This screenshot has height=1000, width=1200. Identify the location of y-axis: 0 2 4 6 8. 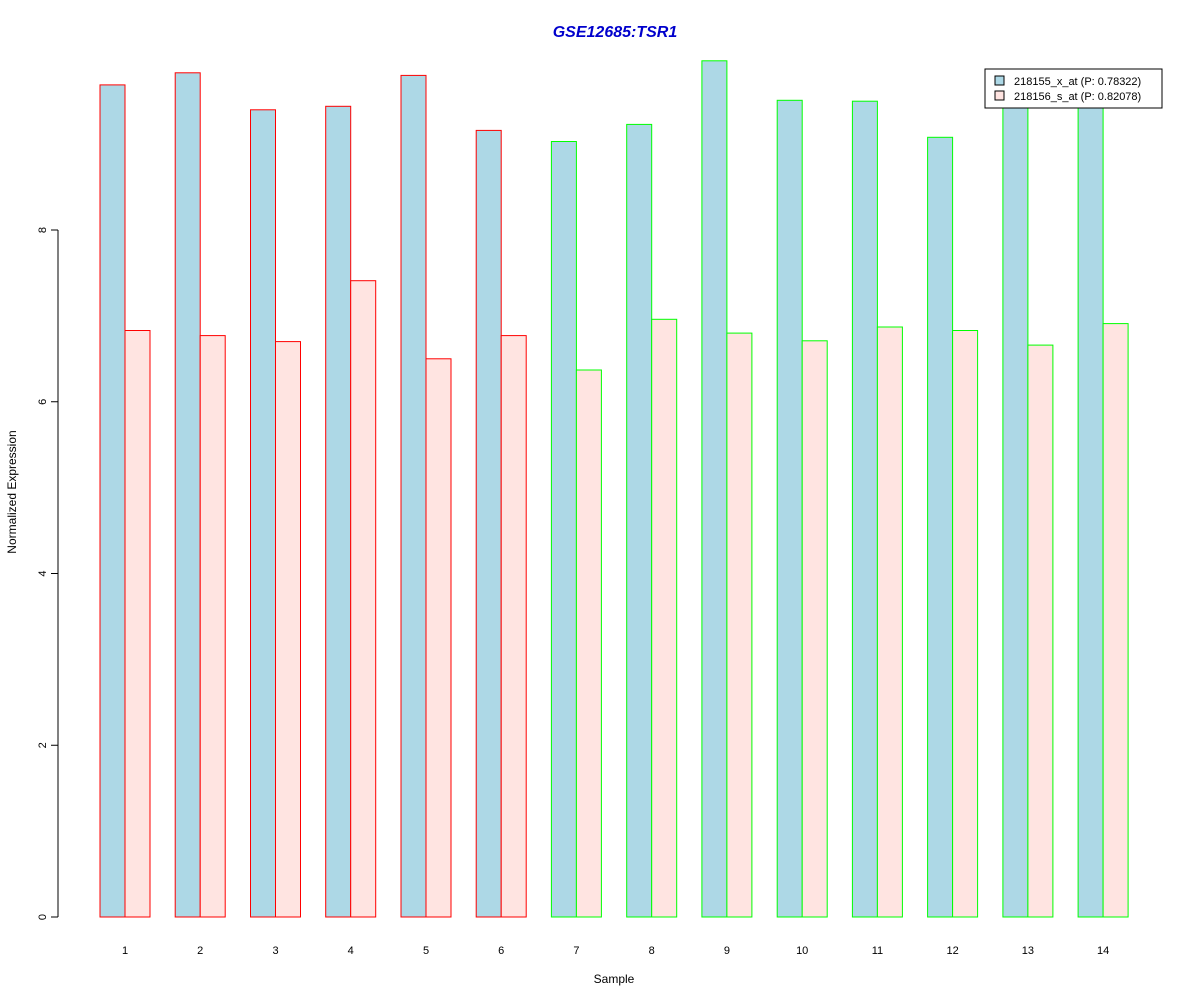
(48, 573).